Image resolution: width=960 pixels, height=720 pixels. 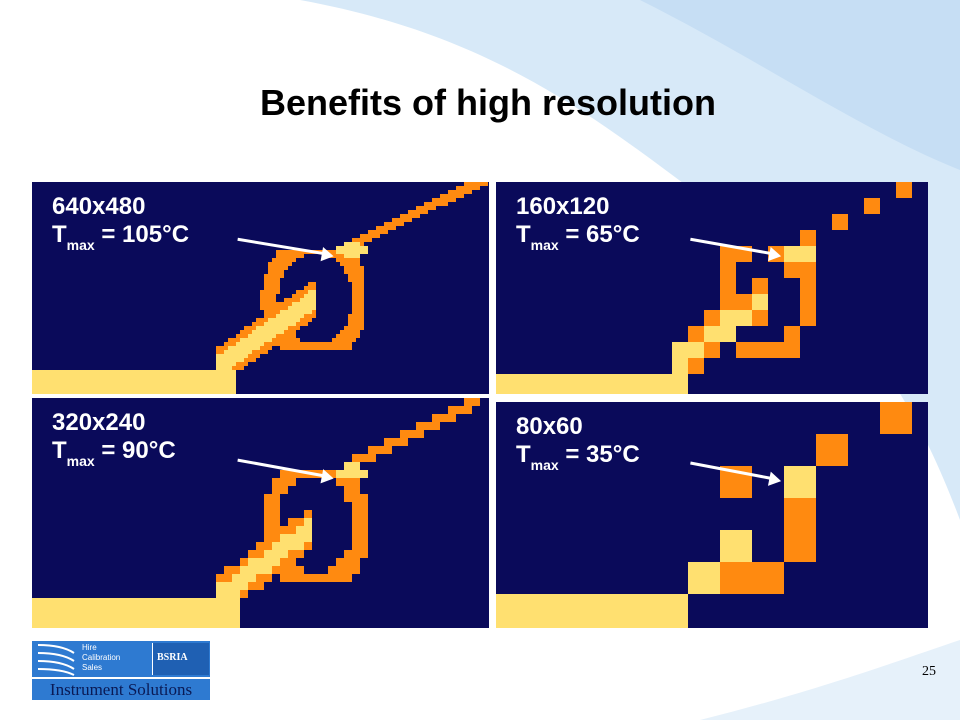 I want to click on tmax-label: Tmax = 65°C, so click(x=578, y=240).